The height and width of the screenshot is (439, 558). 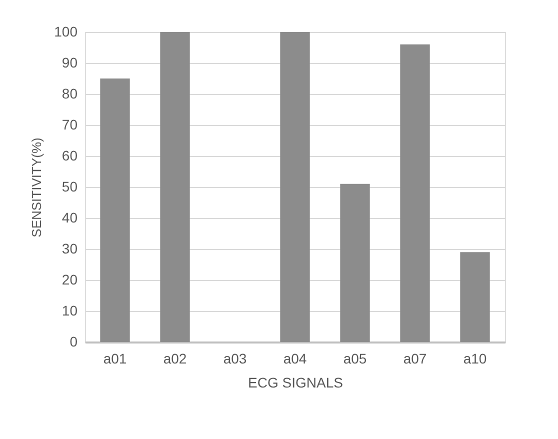 I want to click on x-tick-label: a10, so click(x=475, y=358).